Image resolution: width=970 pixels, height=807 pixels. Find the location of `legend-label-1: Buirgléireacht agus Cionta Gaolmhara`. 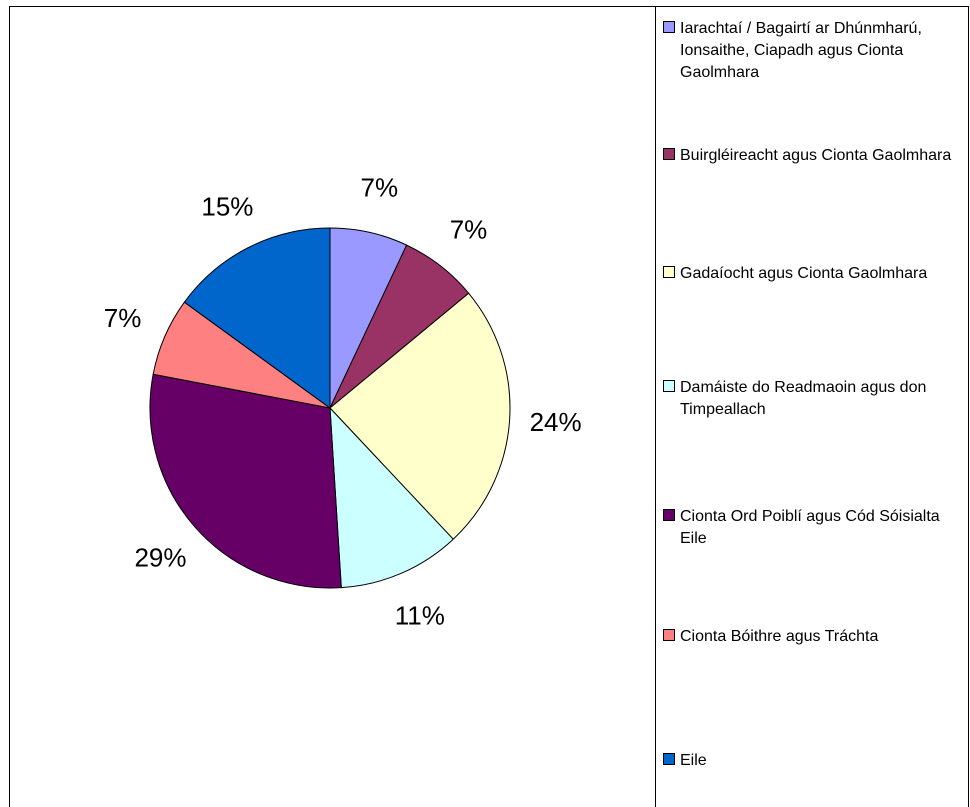

legend-label-1: Buirgléireacht agus Cionta Gaolmhara is located at coordinates (816, 155).